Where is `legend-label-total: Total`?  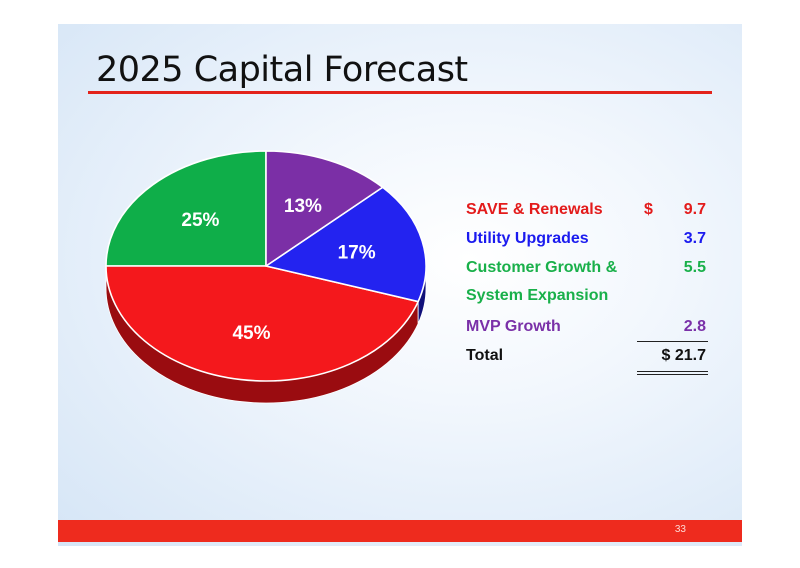
legend-label-total: Total is located at coordinates (485, 355).